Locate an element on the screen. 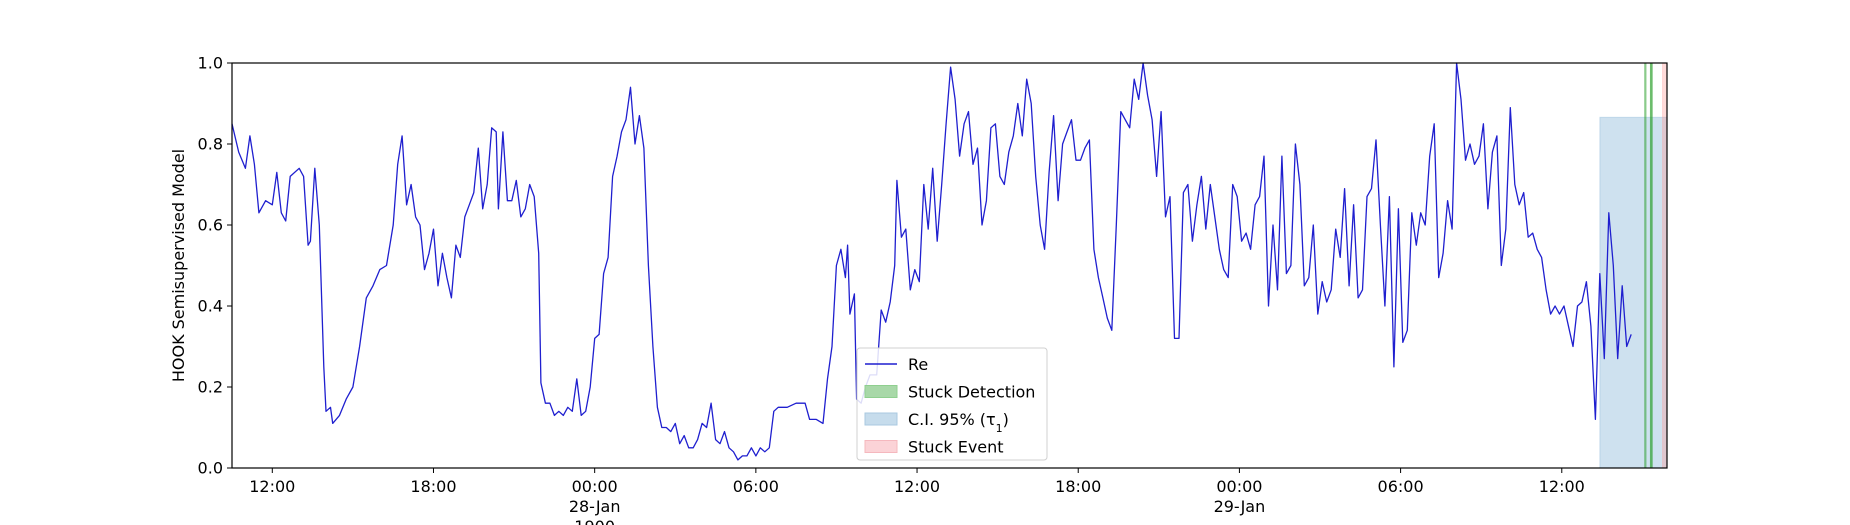 The image size is (1850, 525). y-tick-label: 1.0 is located at coordinates (210, 63).